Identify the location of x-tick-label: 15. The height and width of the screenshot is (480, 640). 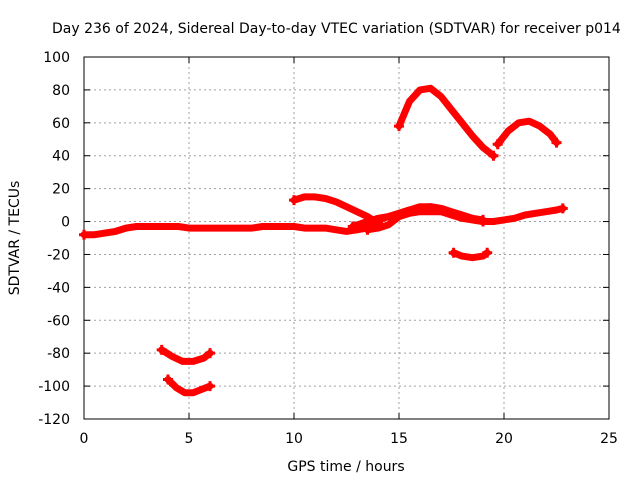
(399, 439).